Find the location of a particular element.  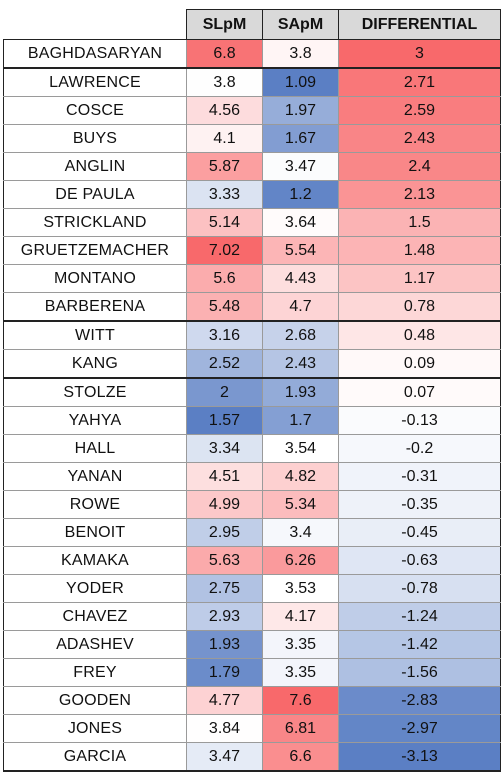

sapm-cell: 4.7 is located at coordinates (300, 307).